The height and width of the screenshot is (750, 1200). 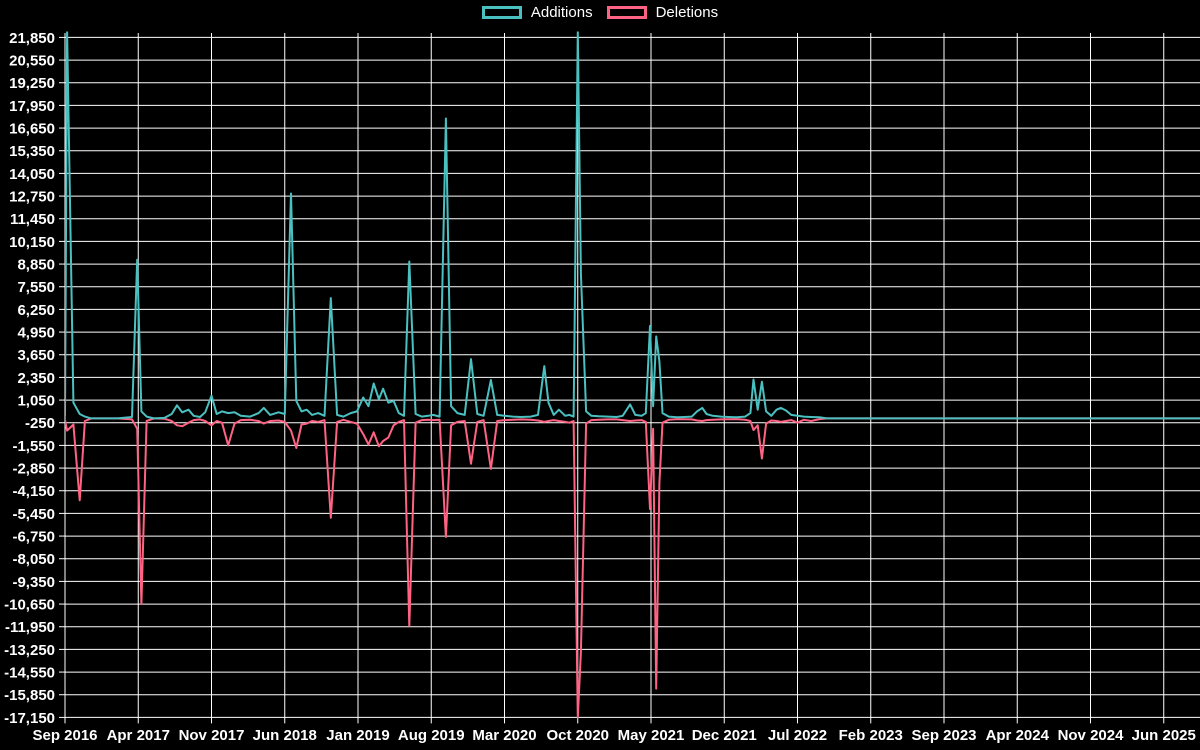 What do you see at coordinates (357, 735) in the screenshot?
I see `x-tick-label: Jan 2019` at bounding box center [357, 735].